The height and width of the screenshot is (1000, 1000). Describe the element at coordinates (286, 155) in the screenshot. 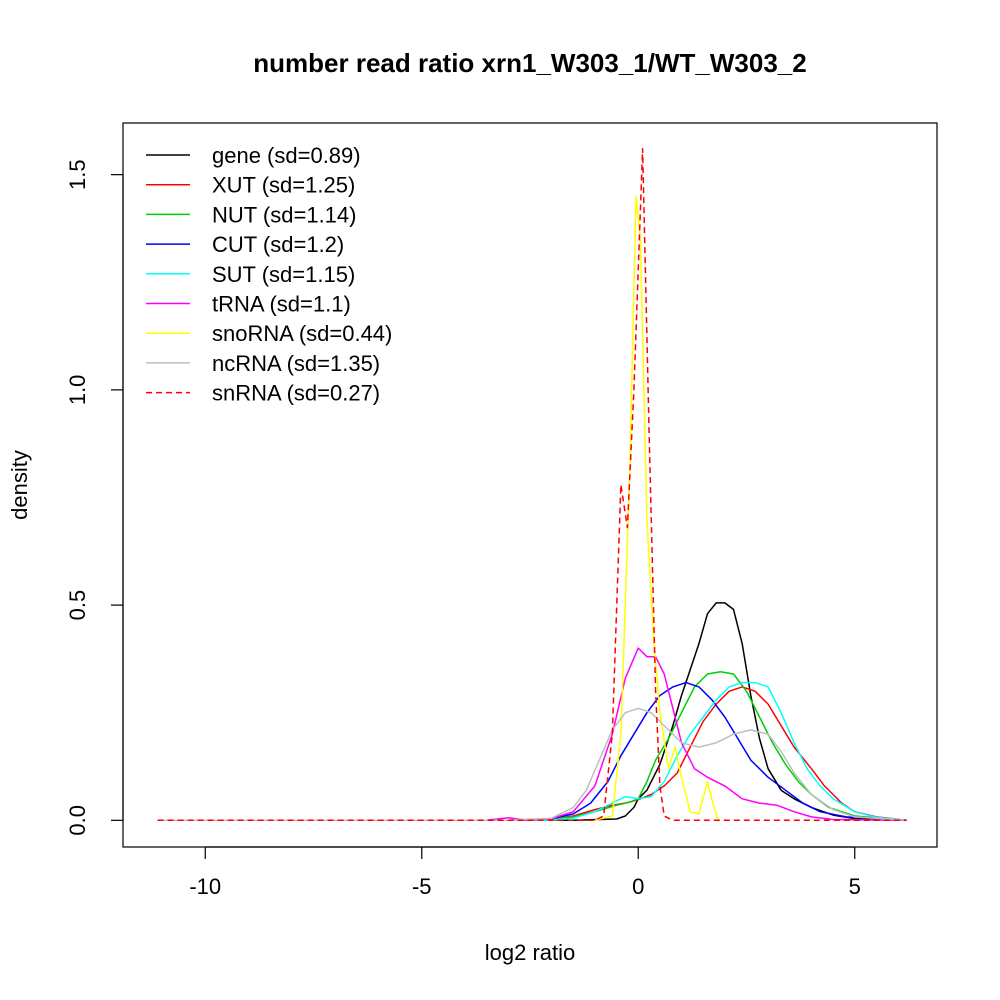

I see `legend-label: gene (sd=0.89)` at that location.